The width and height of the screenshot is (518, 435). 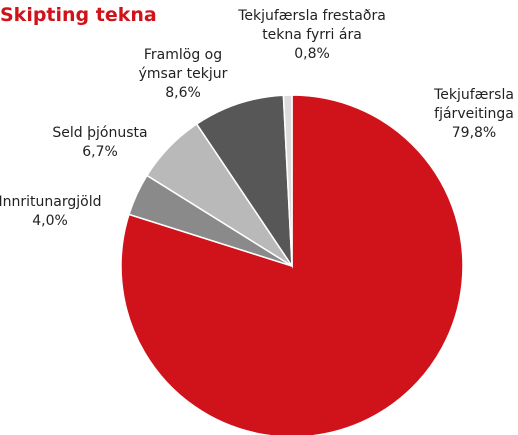 What do you see at coordinates (50, 221) in the screenshot?
I see `slice-value-label: 4,0%` at bounding box center [50, 221].